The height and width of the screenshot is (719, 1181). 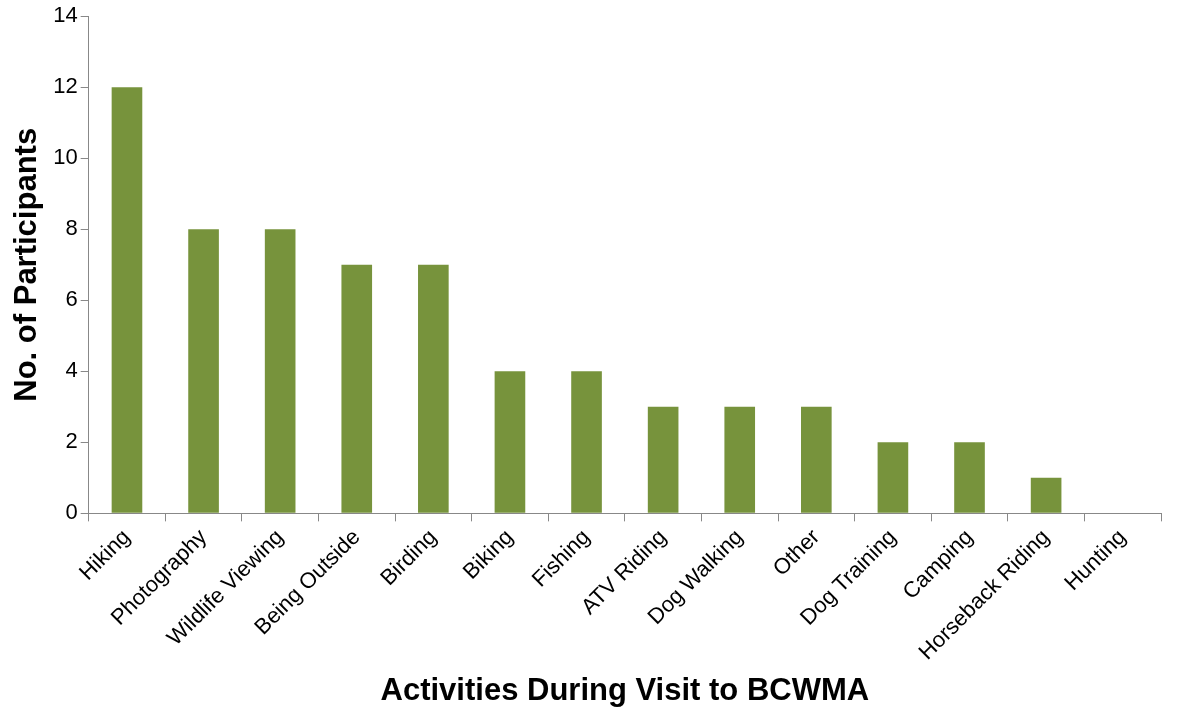 What do you see at coordinates (71, 228) in the screenshot?
I see `y-tick-label: 8` at bounding box center [71, 228].